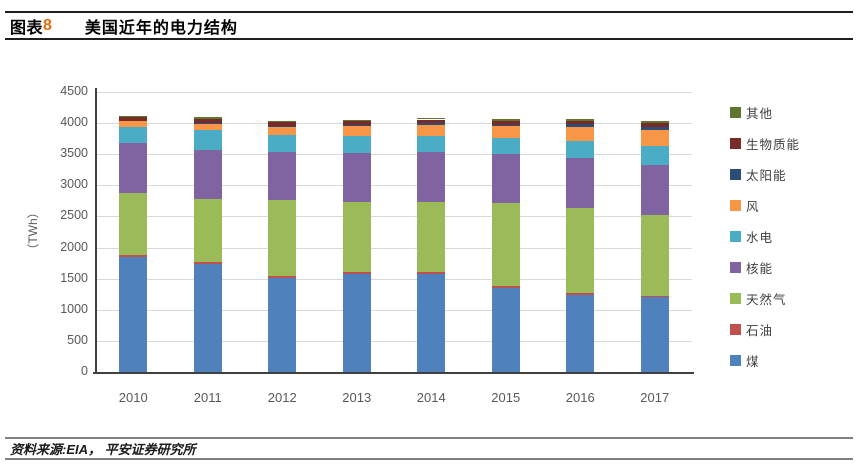  What do you see at coordinates (74, 184) in the screenshot?
I see `y-tick-label: 3000` at bounding box center [74, 184].